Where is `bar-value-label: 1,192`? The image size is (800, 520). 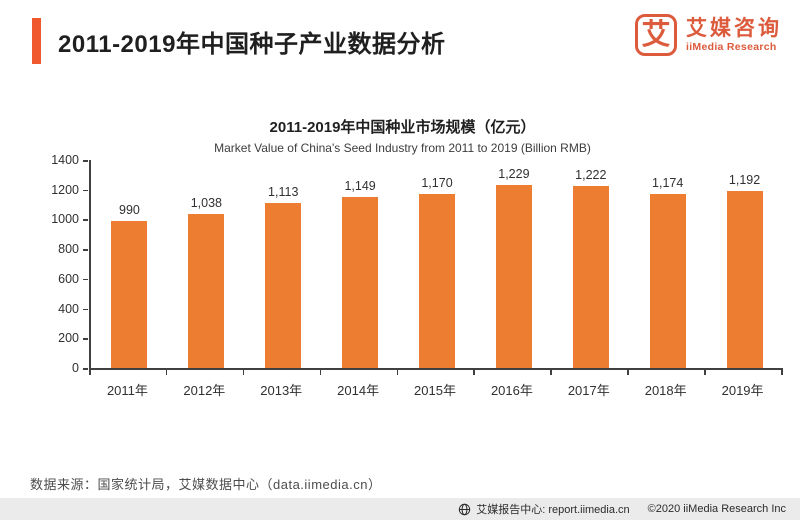 bar-value-label: 1,192 is located at coordinates (744, 179).